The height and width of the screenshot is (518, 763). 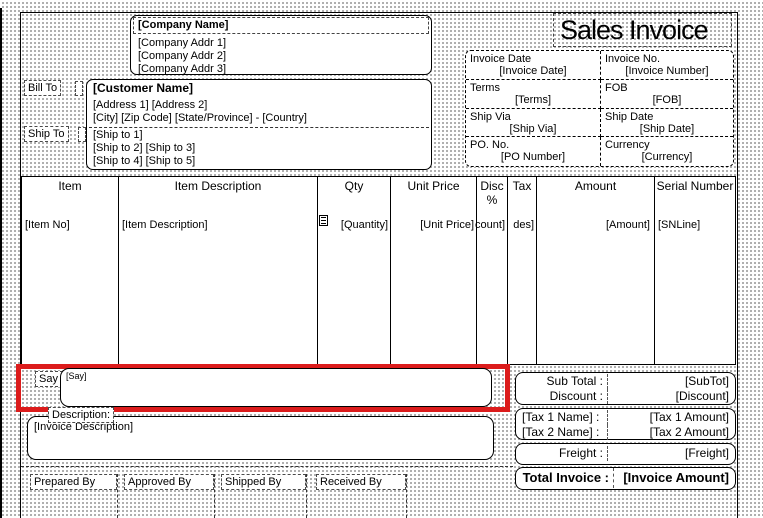 I want to click on po-no-cell: PO. No. [PO Number], so click(x=533, y=151).